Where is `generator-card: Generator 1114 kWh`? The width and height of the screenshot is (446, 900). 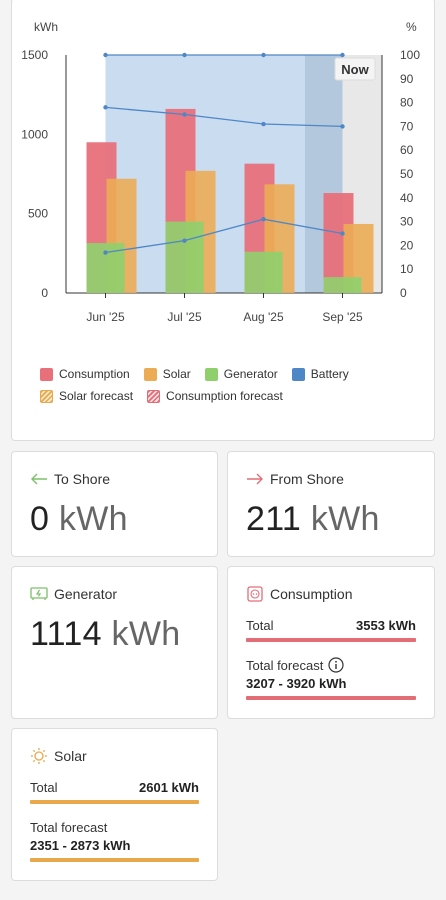 generator-card: Generator 1114 kWh is located at coordinates (114, 642).